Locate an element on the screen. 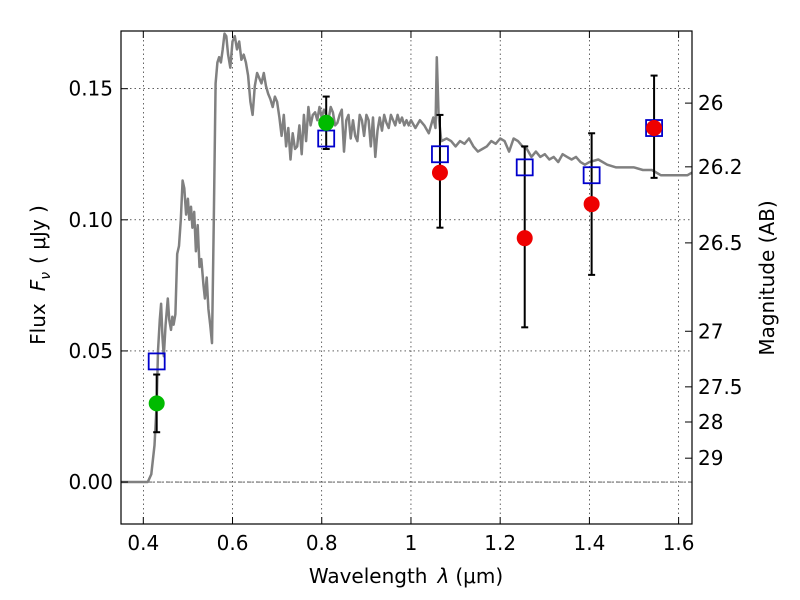 This screenshot has height=600, width=800. y-tick-label: 0.05 is located at coordinates (90, 351).